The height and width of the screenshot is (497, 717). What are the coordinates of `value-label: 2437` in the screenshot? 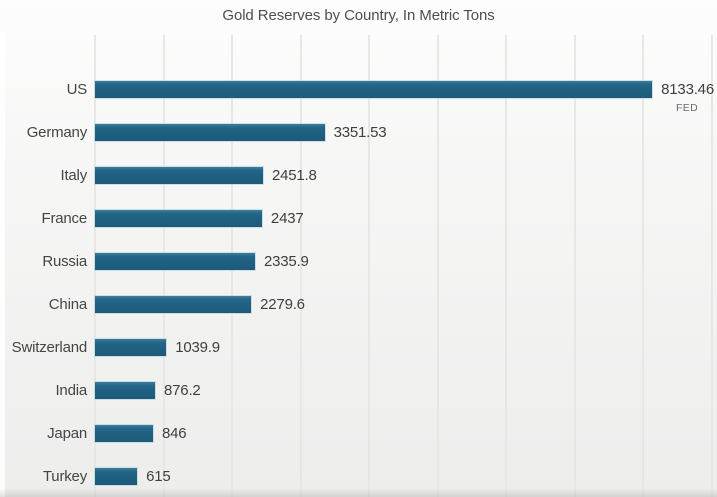 It's located at (287, 218).